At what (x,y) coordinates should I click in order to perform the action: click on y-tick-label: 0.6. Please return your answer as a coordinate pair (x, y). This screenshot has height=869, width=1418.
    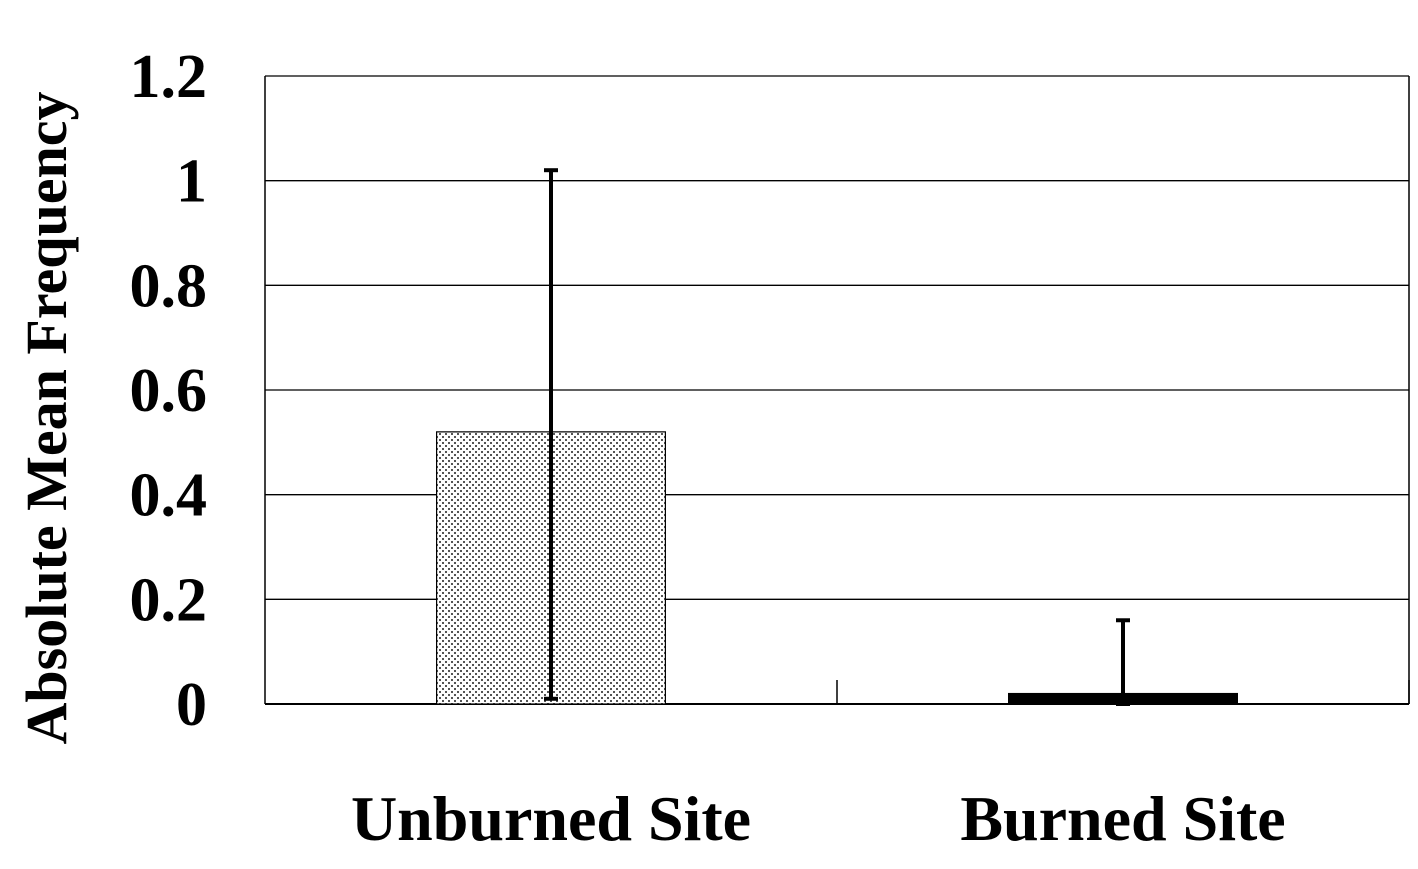
    Looking at the image, I should click on (169, 391).